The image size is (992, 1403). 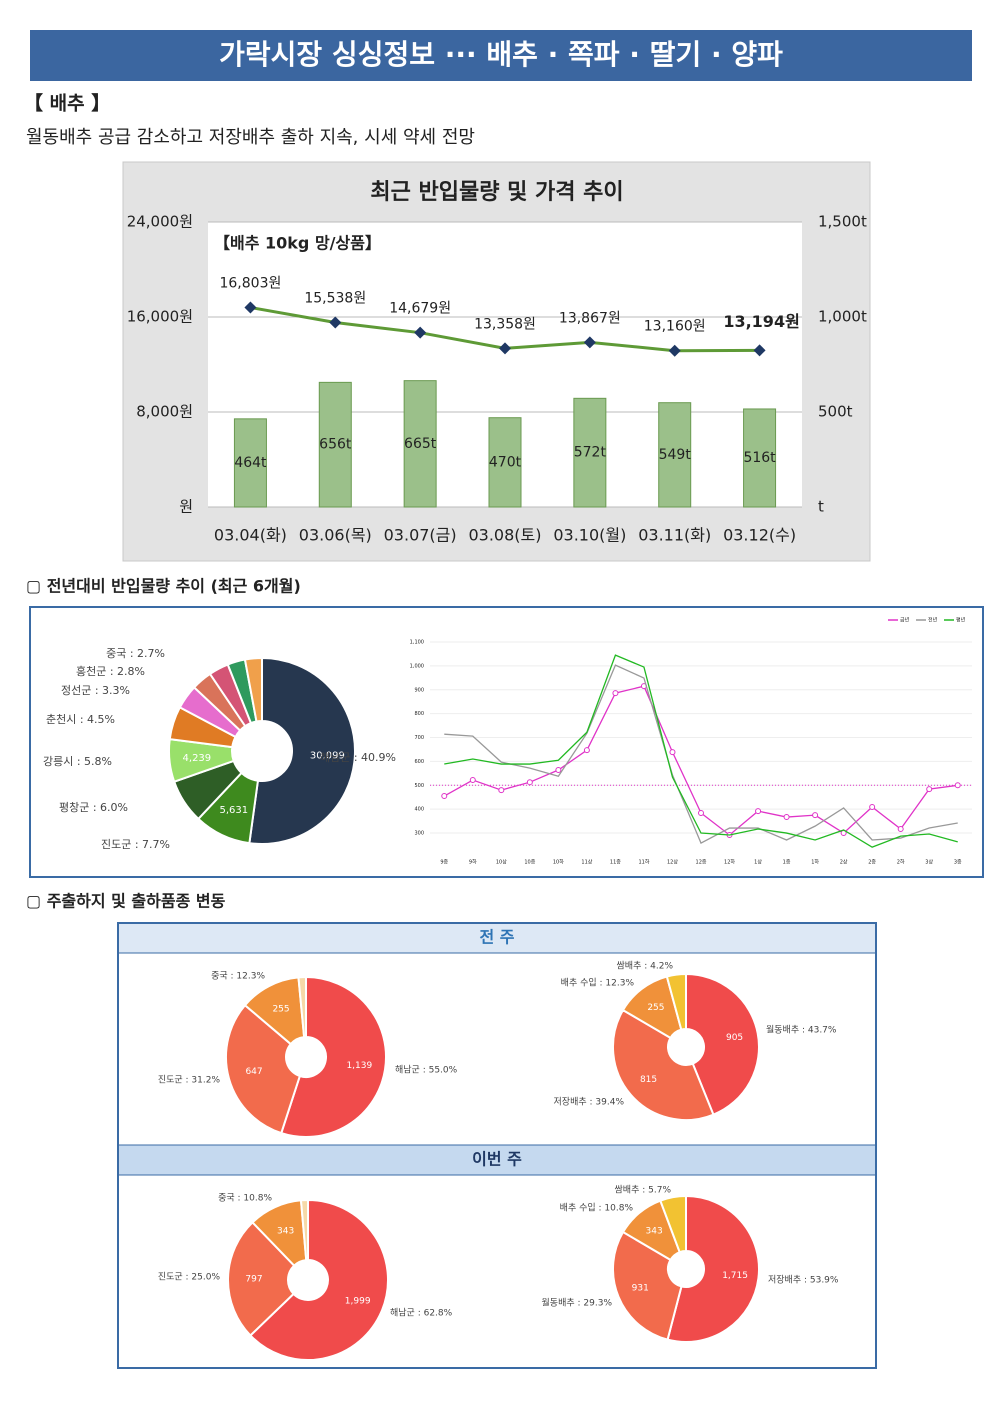 I want to click on slice-amount: 4,239, so click(x=197, y=758).